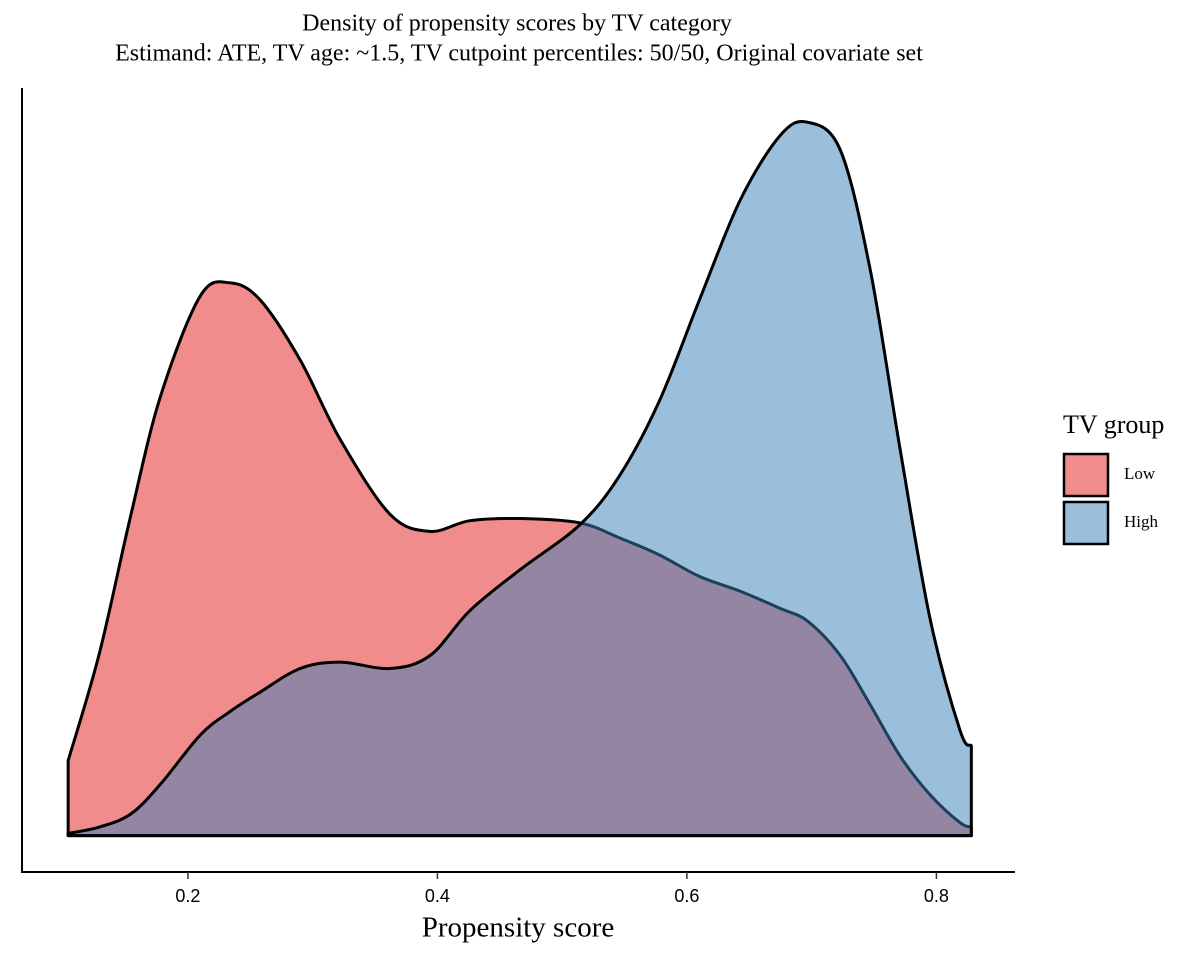  Describe the element at coordinates (936, 896) in the screenshot. I see `x-tick-label: 0.8` at that location.